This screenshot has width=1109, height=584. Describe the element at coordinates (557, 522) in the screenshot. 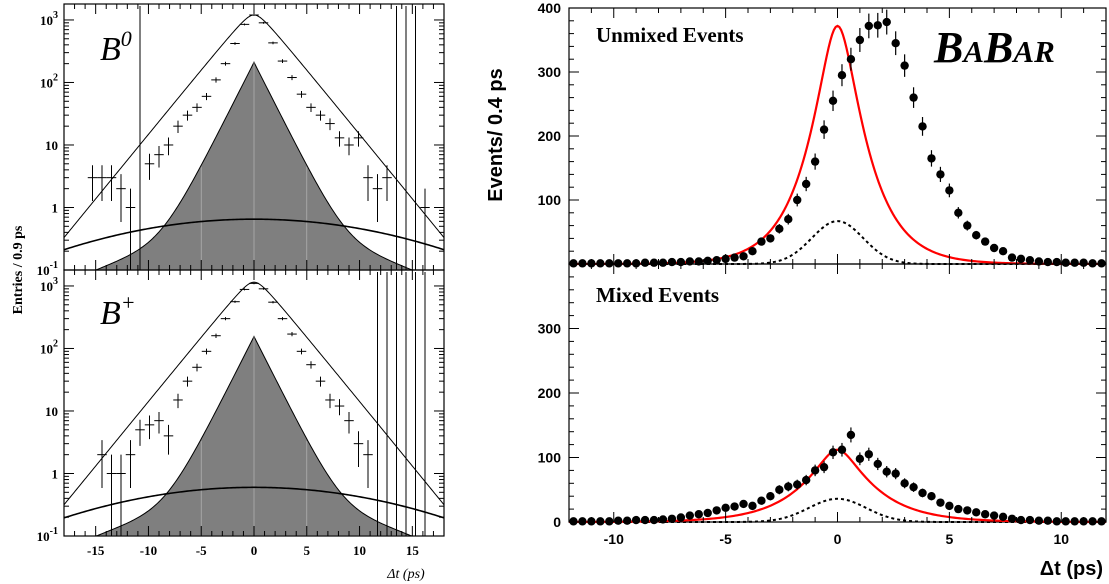

I see `y-tick-label: 0` at that location.